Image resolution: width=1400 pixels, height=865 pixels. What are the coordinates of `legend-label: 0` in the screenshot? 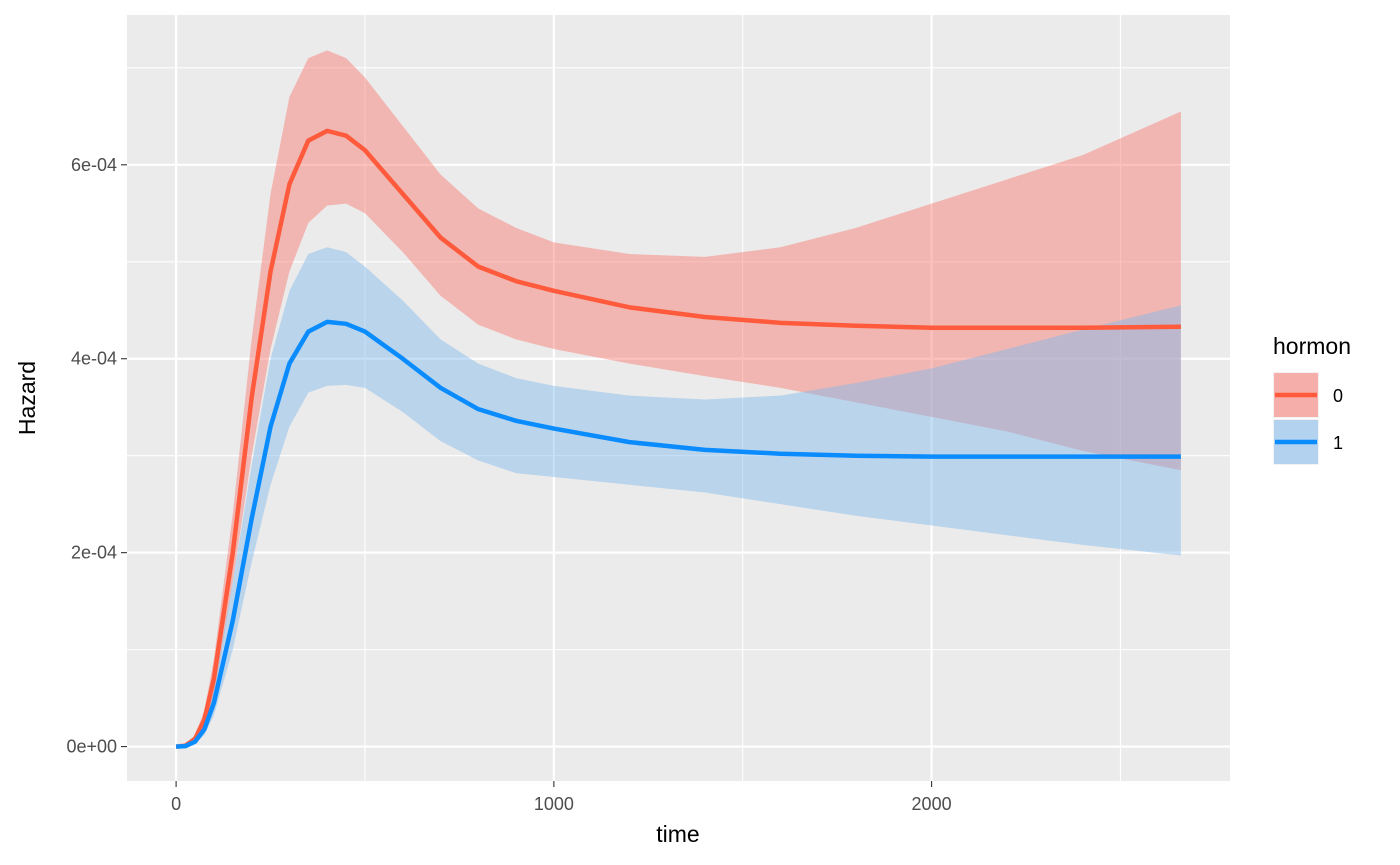 It's located at (1338, 396).